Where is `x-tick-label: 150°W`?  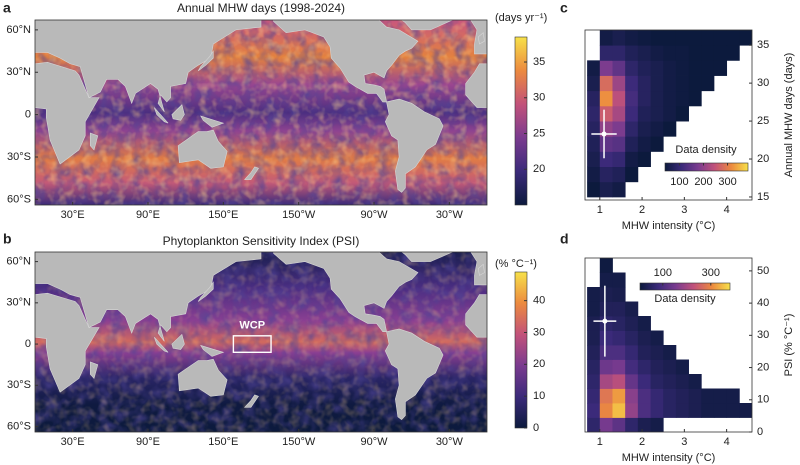 x-tick-label: 150°W is located at coordinates (299, 442).